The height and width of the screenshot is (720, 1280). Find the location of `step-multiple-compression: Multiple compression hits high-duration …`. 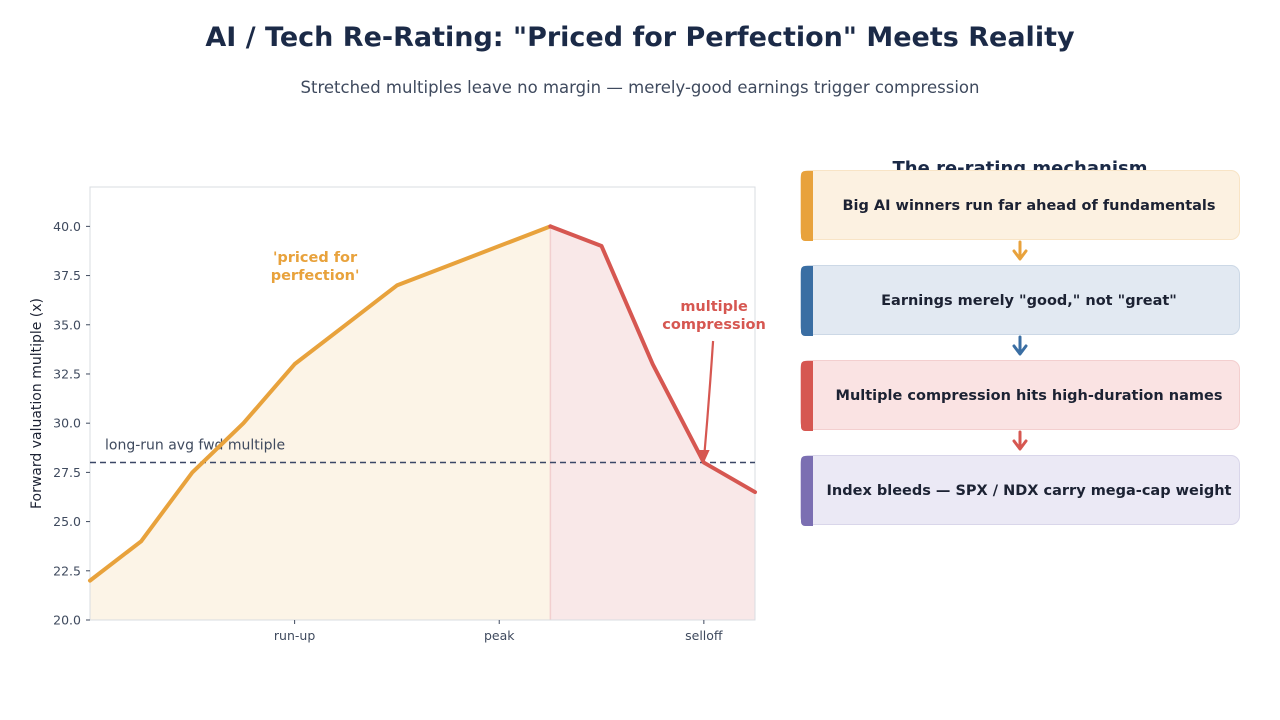

step-multiple-compression: Multiple compression hits high-duration … is located at coordinates (1020, 395).